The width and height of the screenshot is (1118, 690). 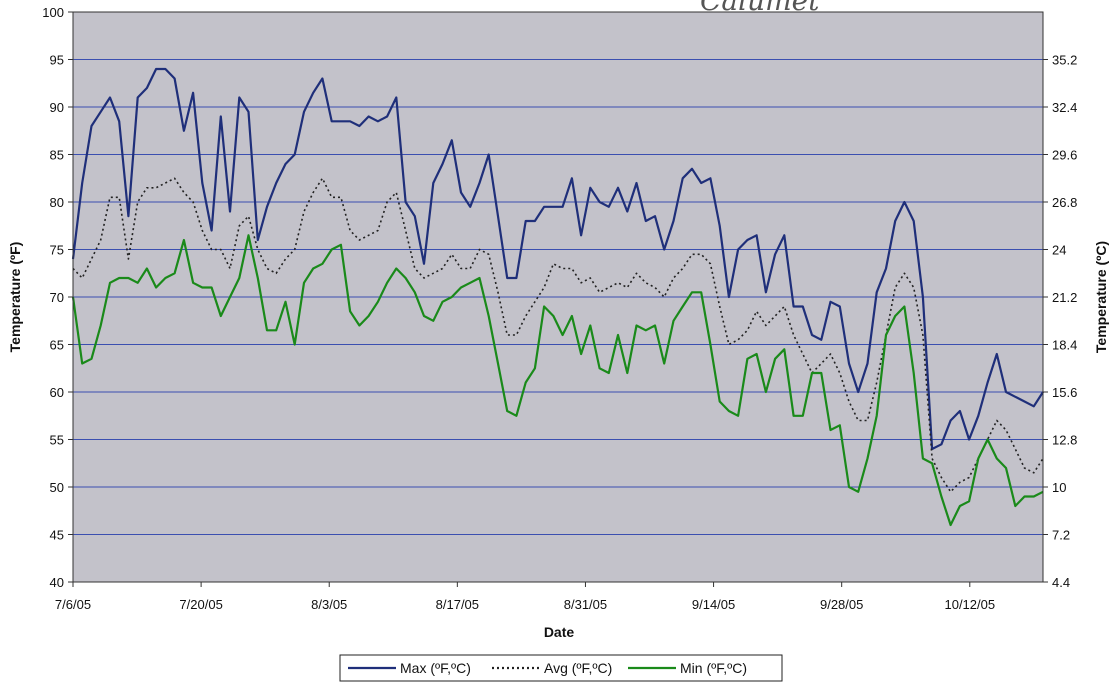 What do you see at coordinates (1064, 345) in the screenshot?
I see `y2-tick-label: 18.4` at bounding box center [1064, 345].